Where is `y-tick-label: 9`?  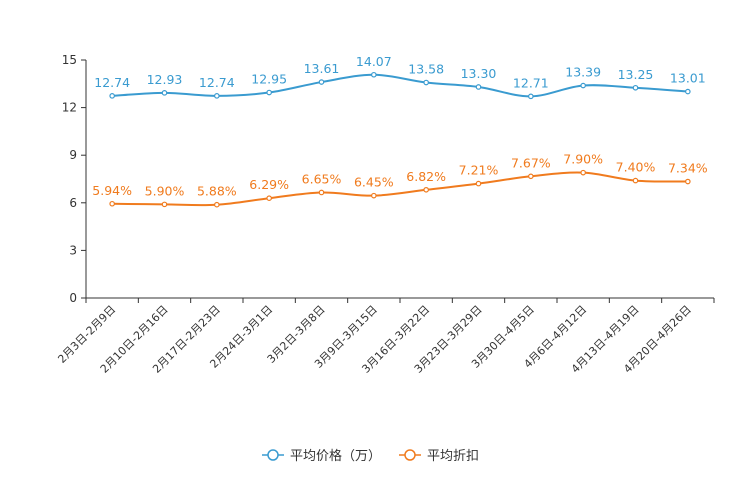
y-tick-label: 9 is located at coordinates (73, 155).